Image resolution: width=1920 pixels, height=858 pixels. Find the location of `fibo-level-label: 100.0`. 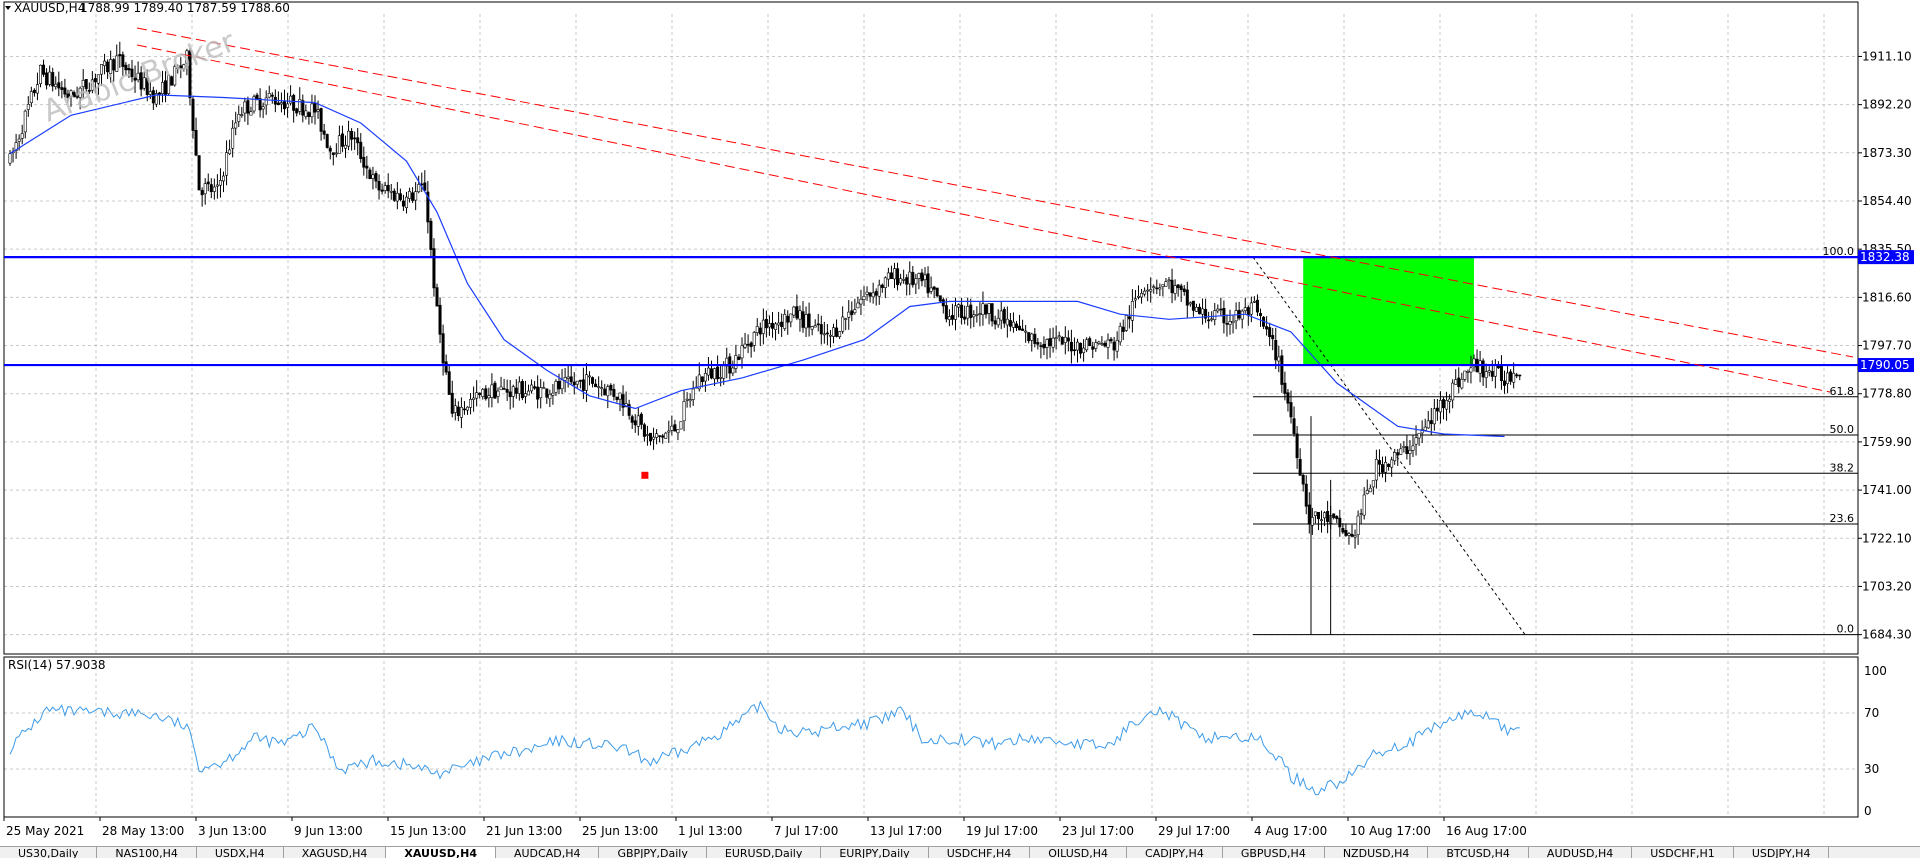

fibo-level-label: 100.0 is located at coordinates (1839, 251).